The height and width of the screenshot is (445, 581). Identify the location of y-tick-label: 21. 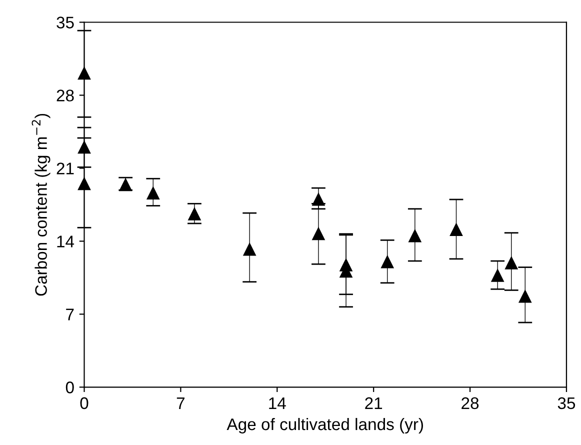
(65, 168).